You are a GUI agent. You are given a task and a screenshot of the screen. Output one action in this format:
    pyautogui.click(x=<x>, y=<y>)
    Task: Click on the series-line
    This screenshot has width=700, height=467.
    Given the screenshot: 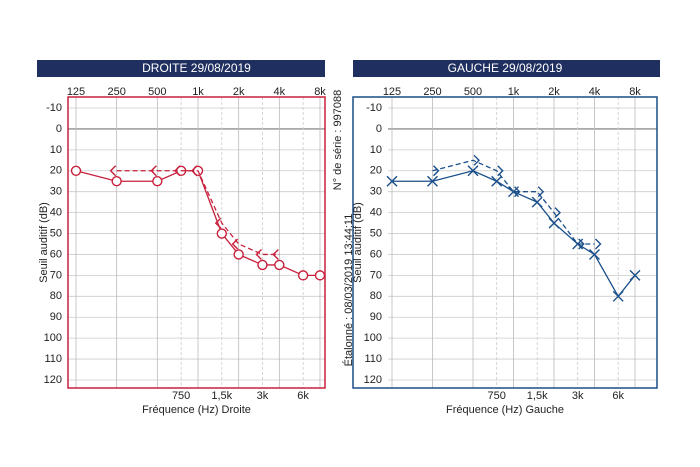 What is the action you would take?
    pyautogui.click(x=513, y=202)
    